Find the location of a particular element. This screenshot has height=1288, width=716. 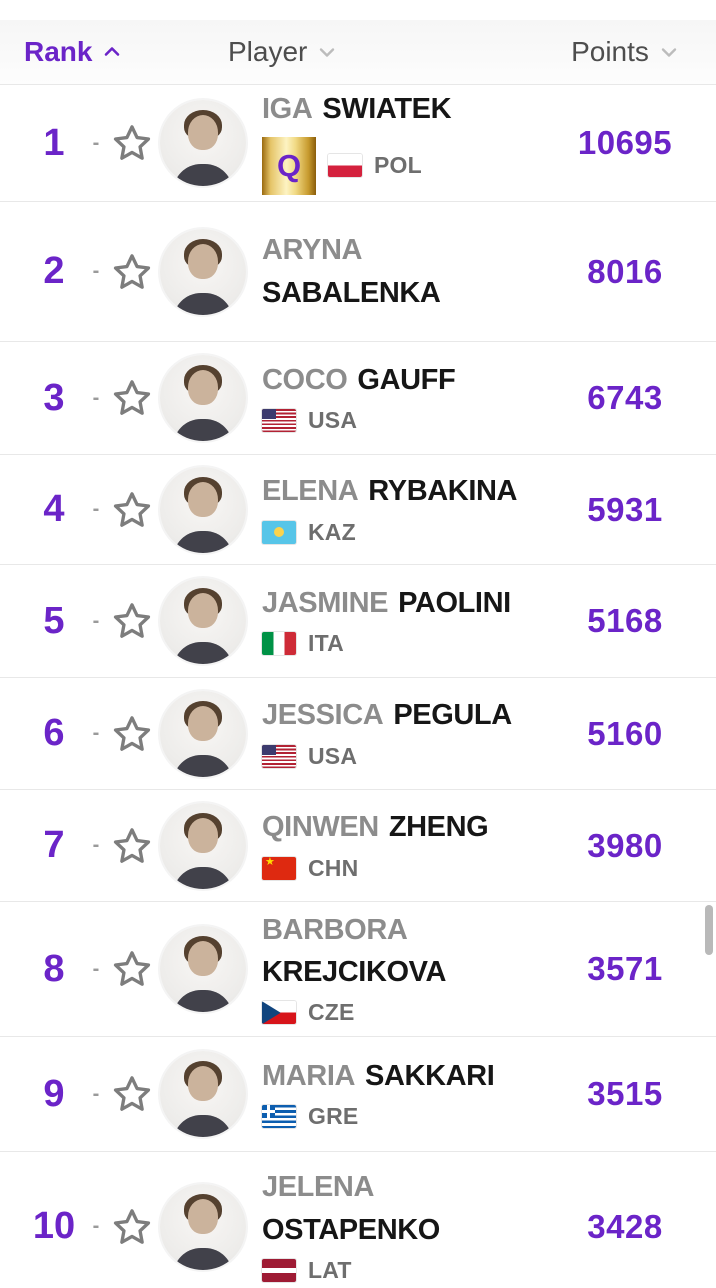

table-row: 7 - QINWEN ZHENG ★ CHN 3980 is located at coordinates (358, 846).